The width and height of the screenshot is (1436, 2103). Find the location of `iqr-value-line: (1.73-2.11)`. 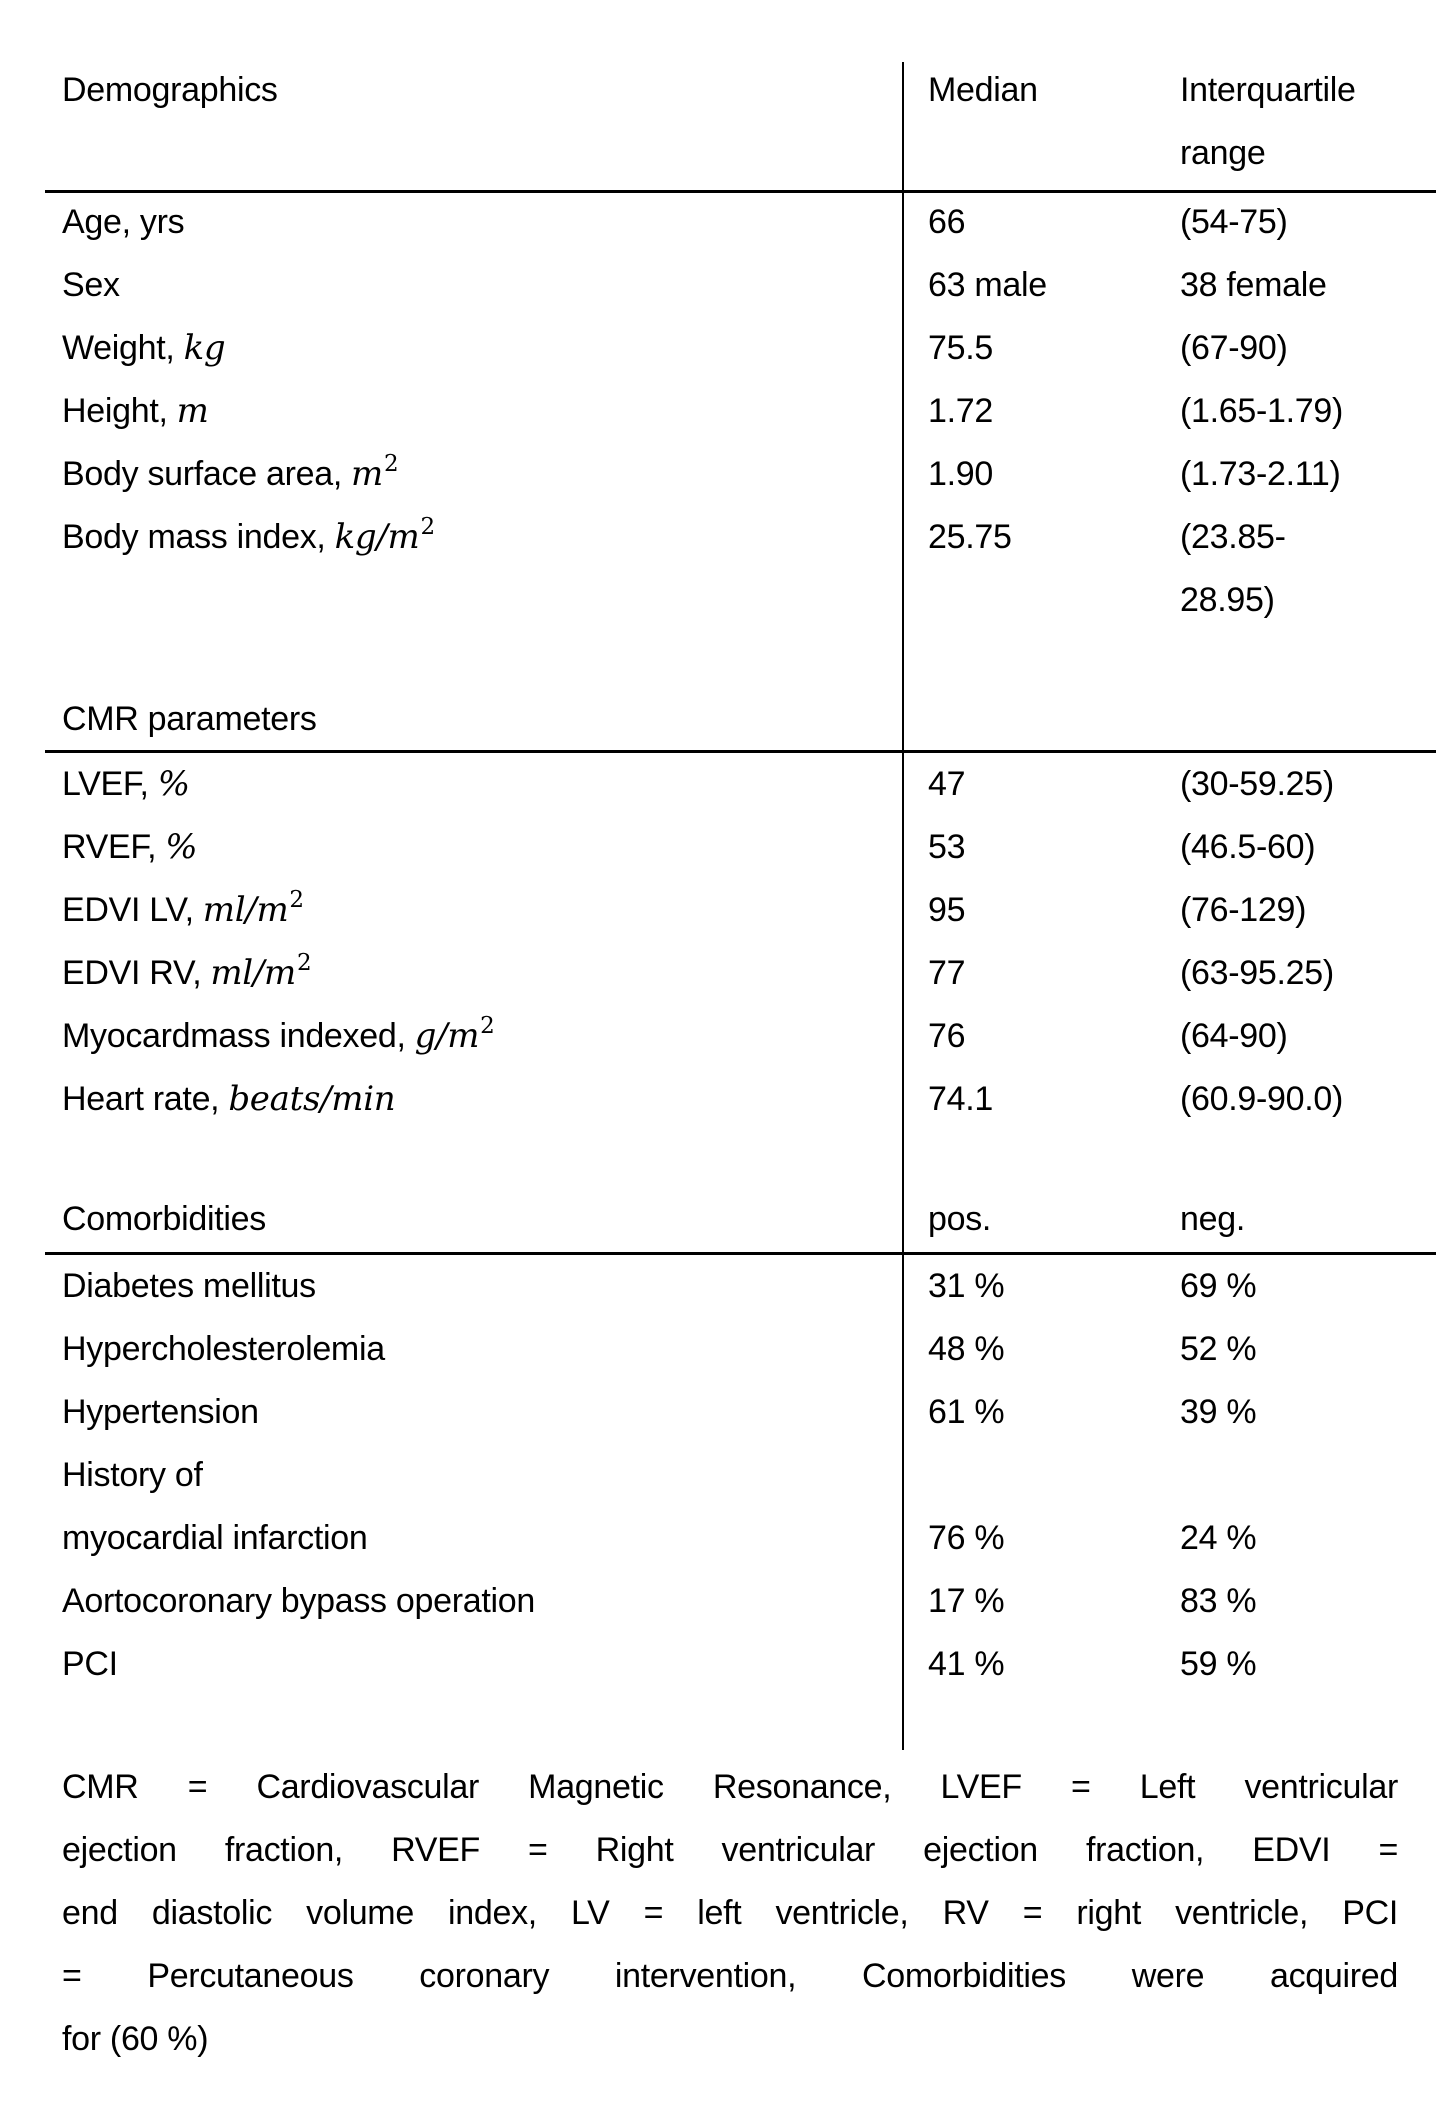

iqr-value-line: (1.73-2.11) is located at coordinates (1260, 474).